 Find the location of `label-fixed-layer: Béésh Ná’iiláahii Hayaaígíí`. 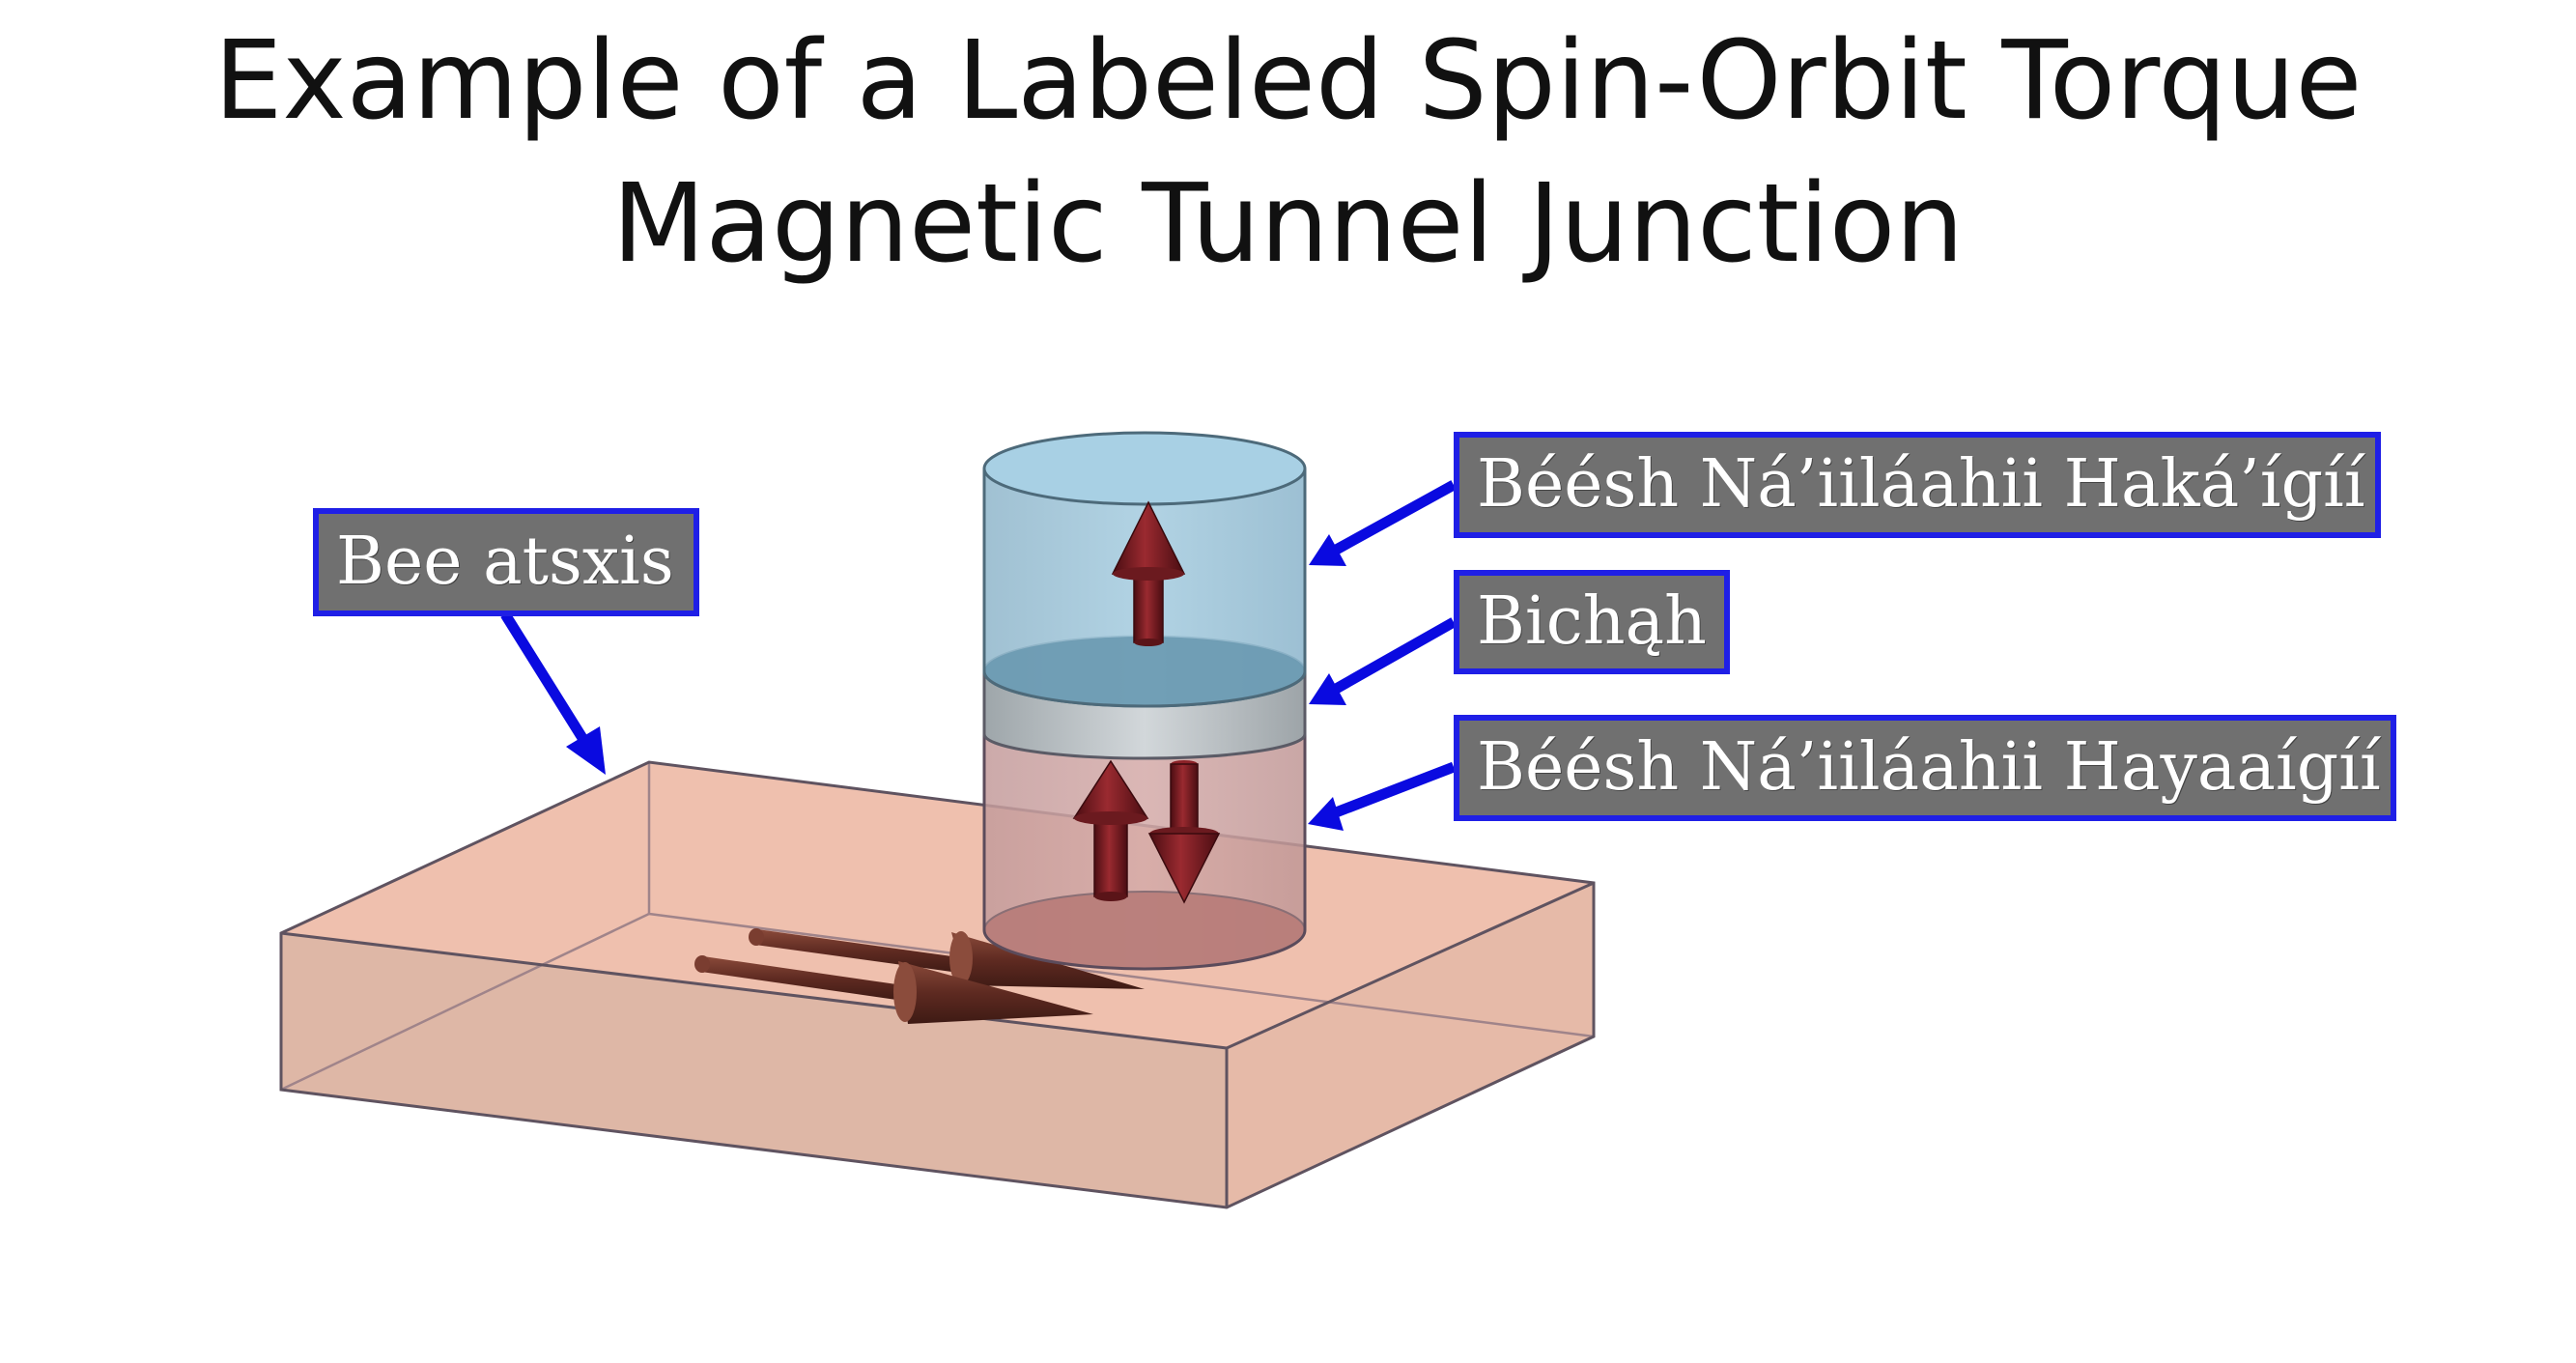

label-fixed-layer: Béésh Ná’iiláahii Hayaaígíí is located at coordinates (1925, 768).